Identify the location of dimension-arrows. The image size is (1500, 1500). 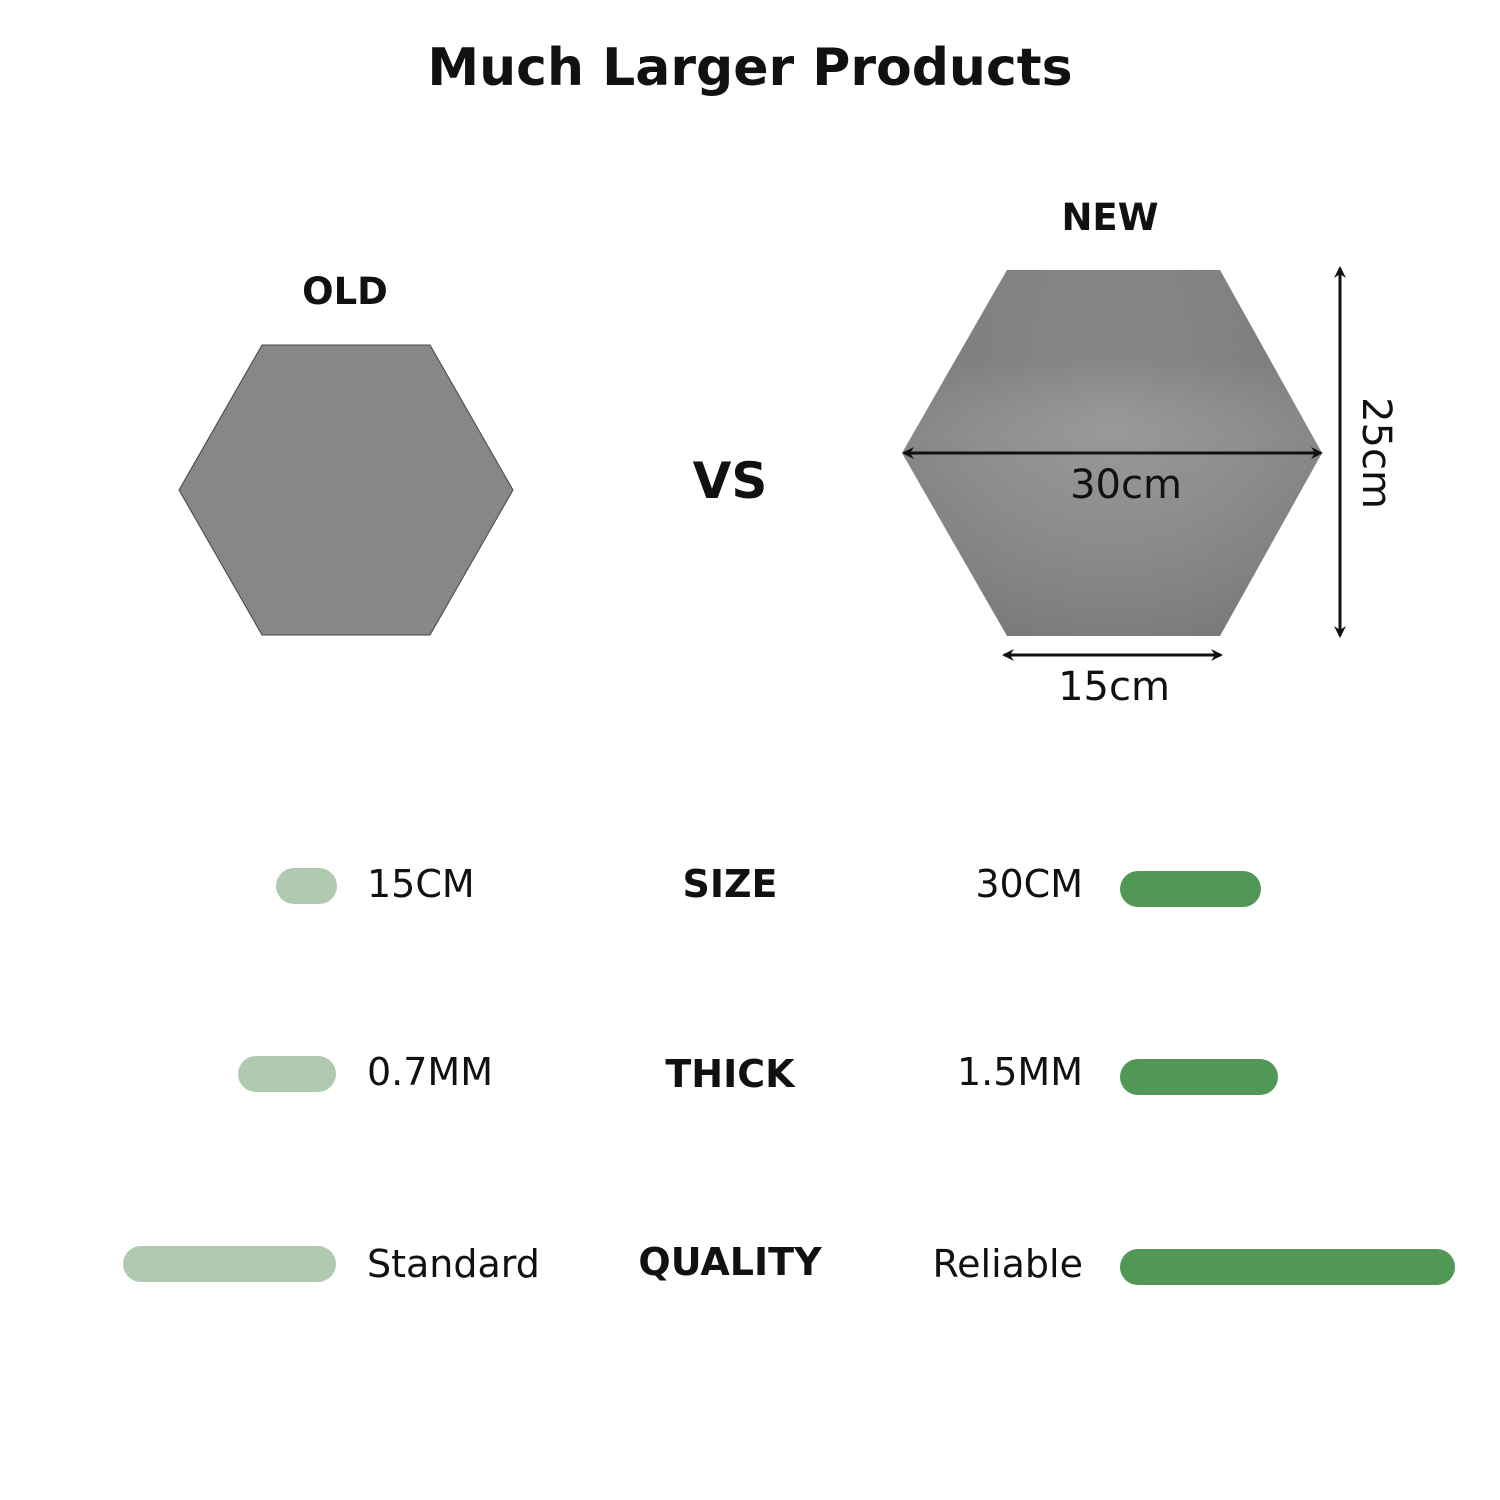
(1124, 463).